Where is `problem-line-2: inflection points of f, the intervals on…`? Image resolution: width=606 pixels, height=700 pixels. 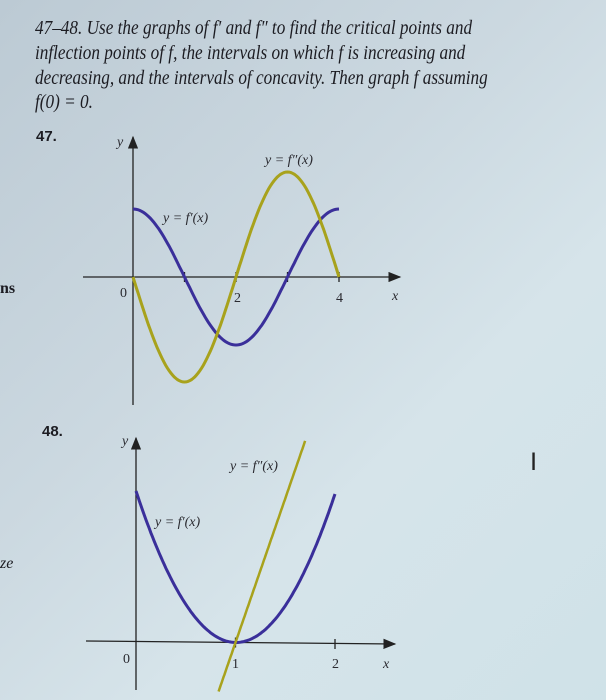
problem-line-2: inflection points of f, the intervals on… is located at coordinates (250, 53).